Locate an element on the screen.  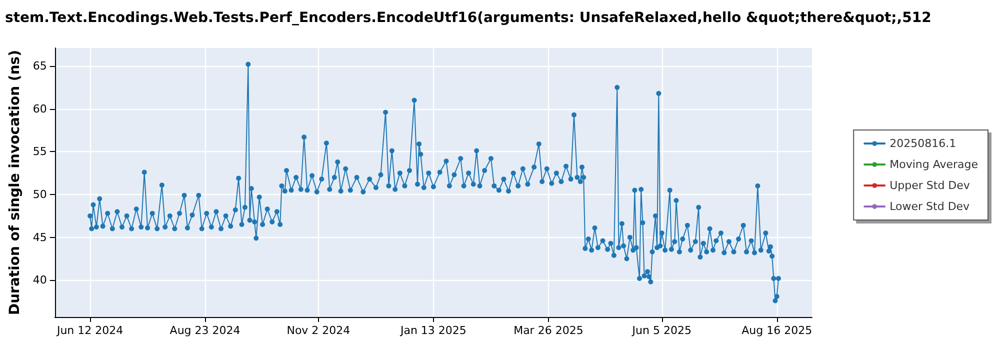
x-tick-label: Aug 16 2025 is located at coordinates (777, 330).